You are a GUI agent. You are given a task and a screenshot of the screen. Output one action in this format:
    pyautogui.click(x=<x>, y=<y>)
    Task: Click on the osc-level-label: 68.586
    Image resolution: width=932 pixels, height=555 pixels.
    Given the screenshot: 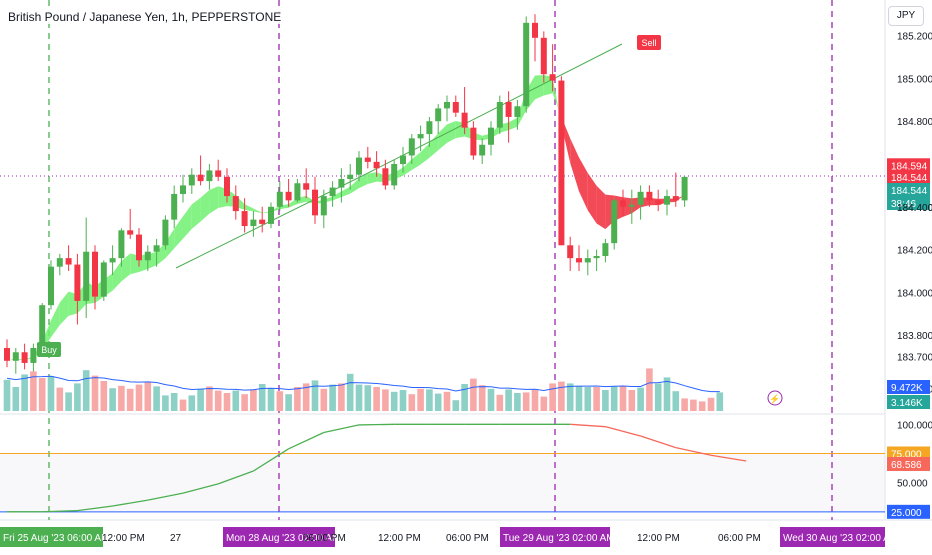 What is the action you would take?
    pyautogui.click(x=906, y=465)
    